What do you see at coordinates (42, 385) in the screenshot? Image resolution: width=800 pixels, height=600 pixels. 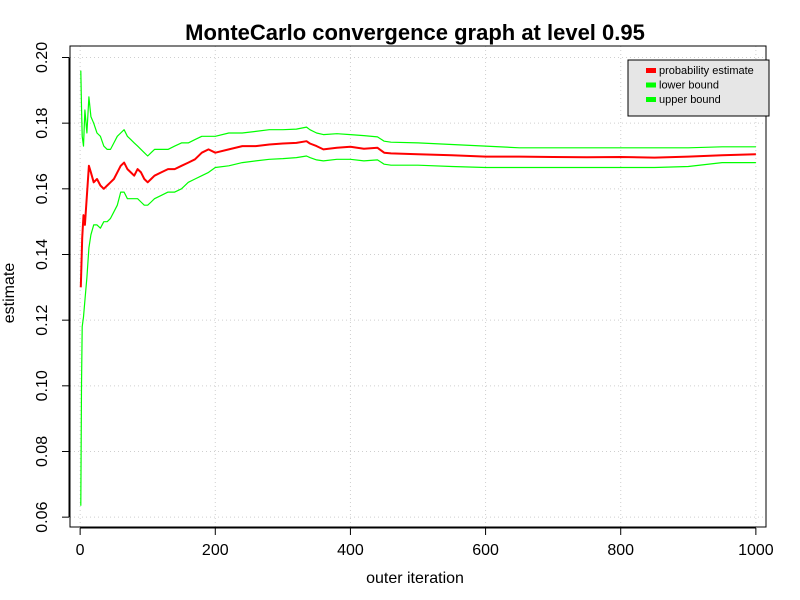 I see `y-tick-label: 0.10` at bounding box center [42, 385].